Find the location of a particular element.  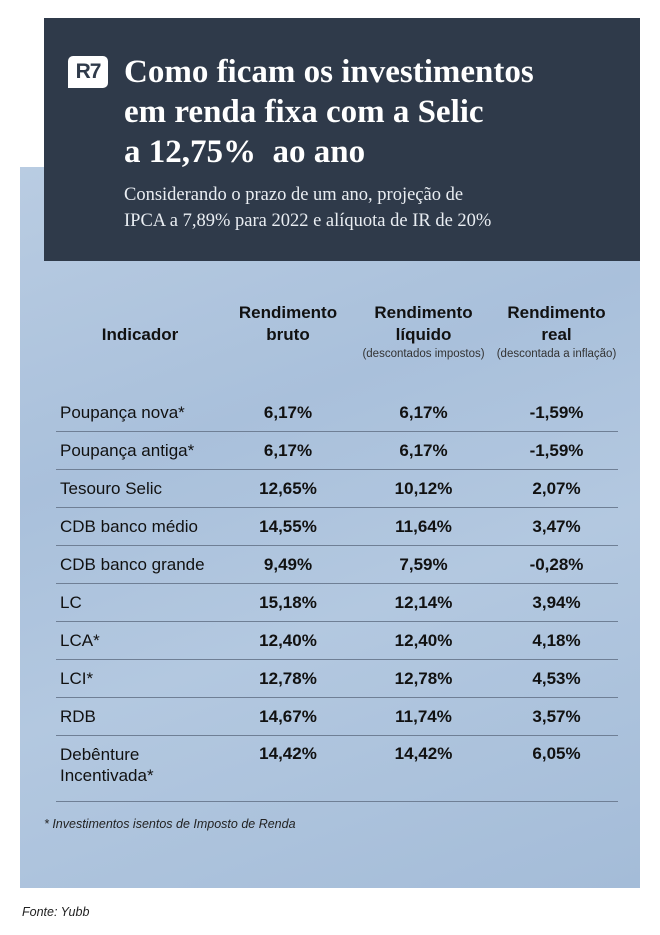

title-line: Como ficam os investimentos is located at coordinates (329, 72).